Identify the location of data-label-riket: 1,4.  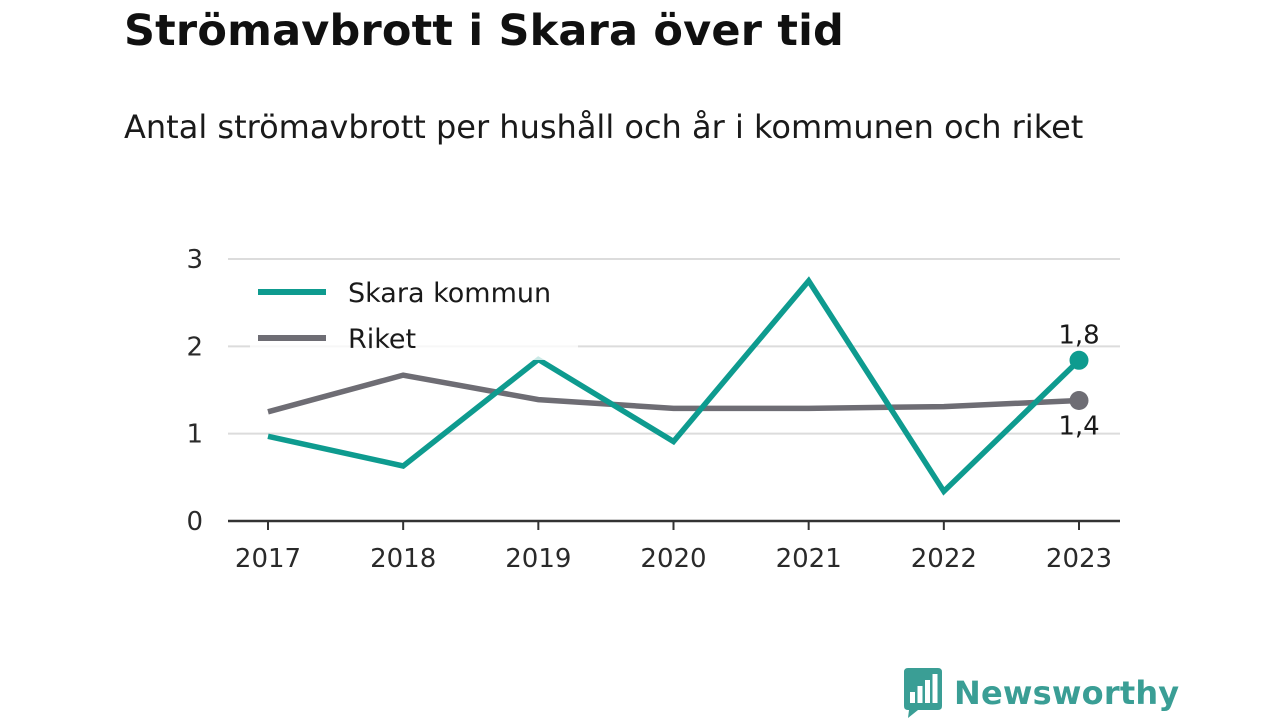
(1078, 426).